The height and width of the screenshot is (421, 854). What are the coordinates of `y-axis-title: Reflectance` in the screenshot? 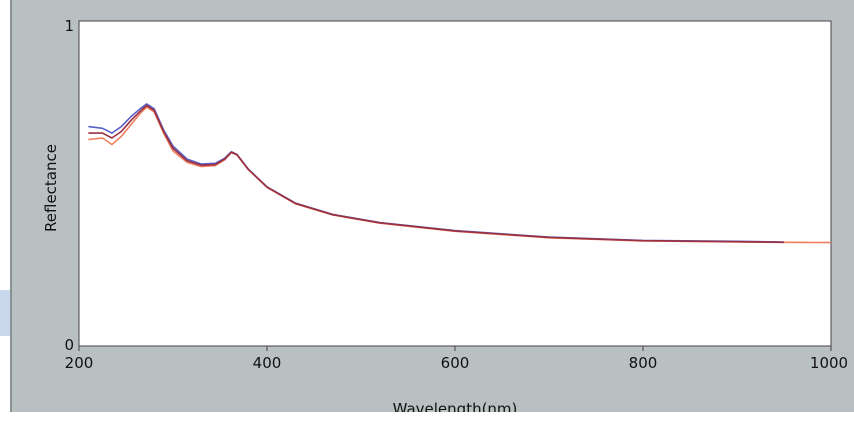 It's located at (51, 188).